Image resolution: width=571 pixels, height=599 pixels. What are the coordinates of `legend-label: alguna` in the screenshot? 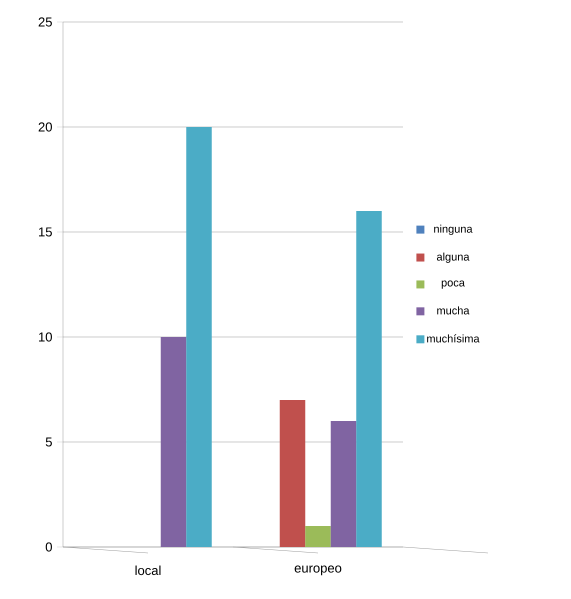 It's located at (453, 257).